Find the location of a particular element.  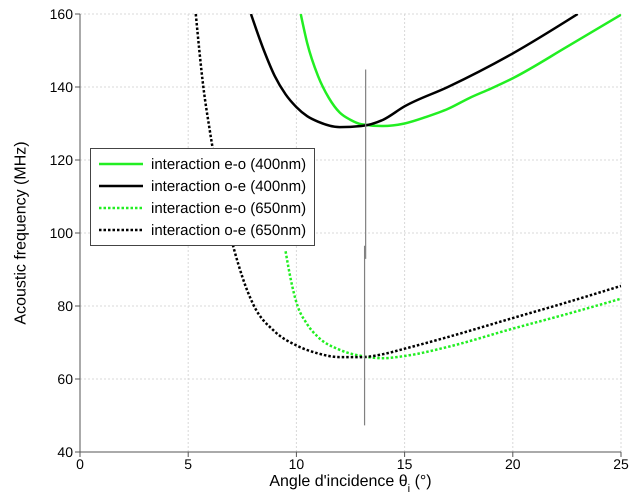

legend-label: interaction o-e (650nm) is located at coordinates (228, 230).